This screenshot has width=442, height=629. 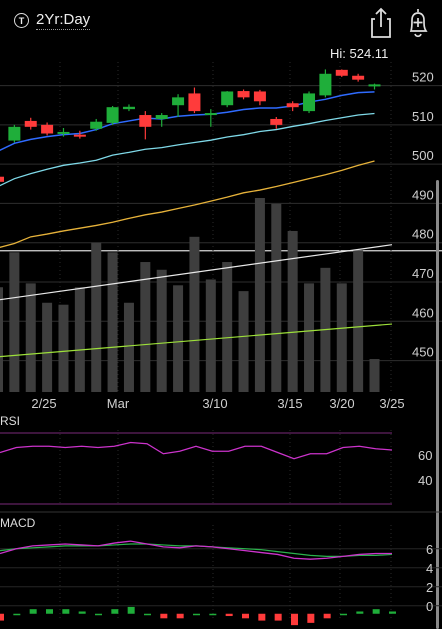 What do you see at coordinates (423, 312) in the screenshot?
I see `price-tick-label: 460` at bounding box center [423, 312].